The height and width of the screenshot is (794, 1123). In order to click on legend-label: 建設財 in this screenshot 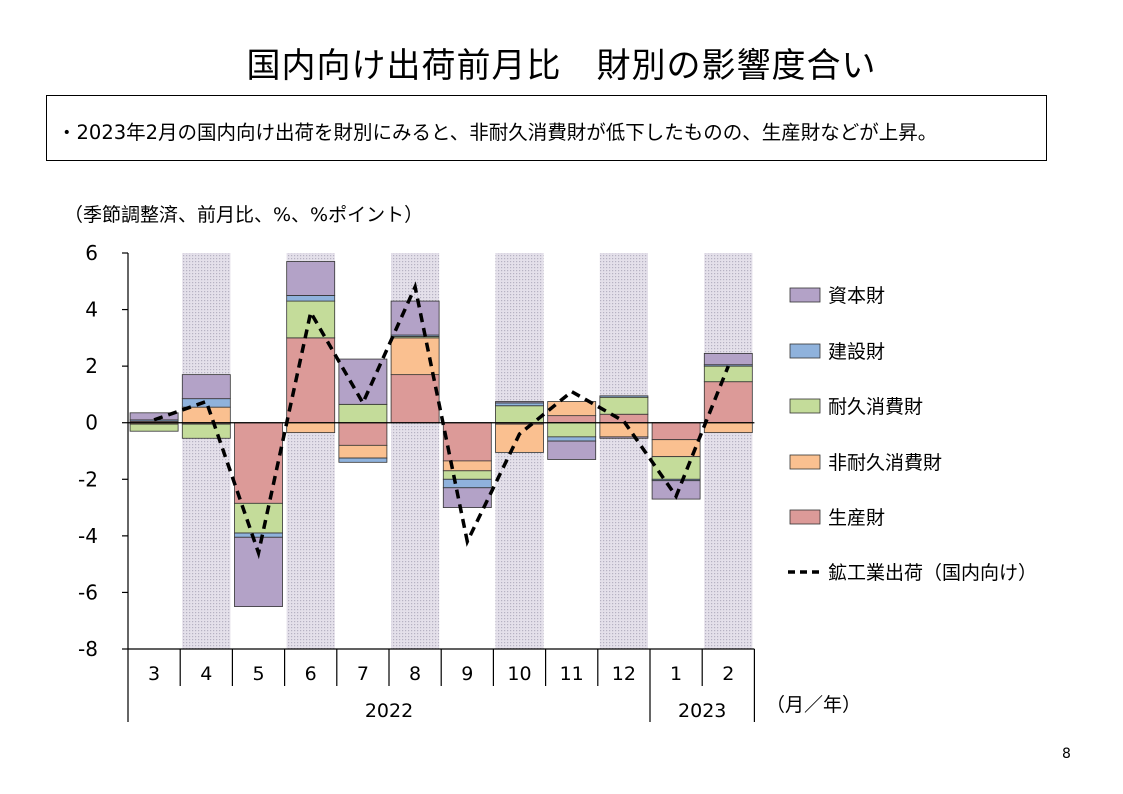, I will do `click(856, 352)`.